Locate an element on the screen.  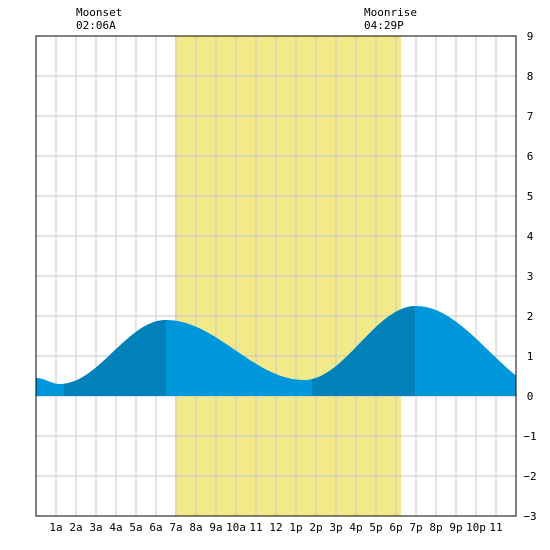
x-tick-label: 6p is located at coordinates (395, 527).